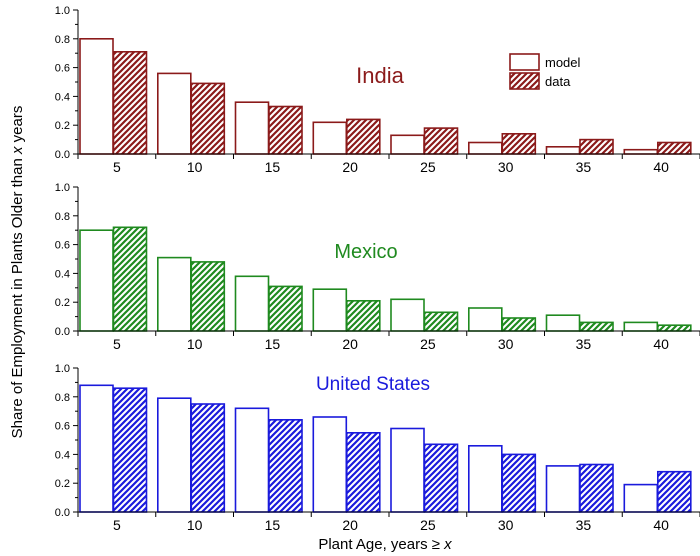  What do you see at coordinates (558, 81) in the screenshot?
I see `legend-data-label: data` at bounding box center [558, 81].